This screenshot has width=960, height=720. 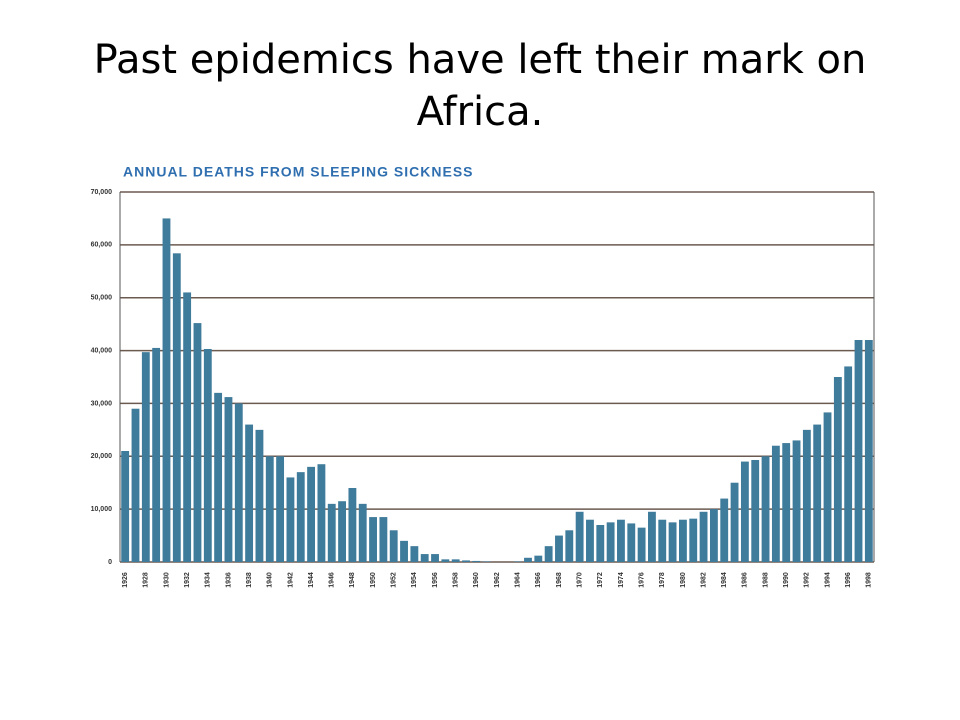 I want to click on x-tick-label: 1970, so click(x=579, y=580).